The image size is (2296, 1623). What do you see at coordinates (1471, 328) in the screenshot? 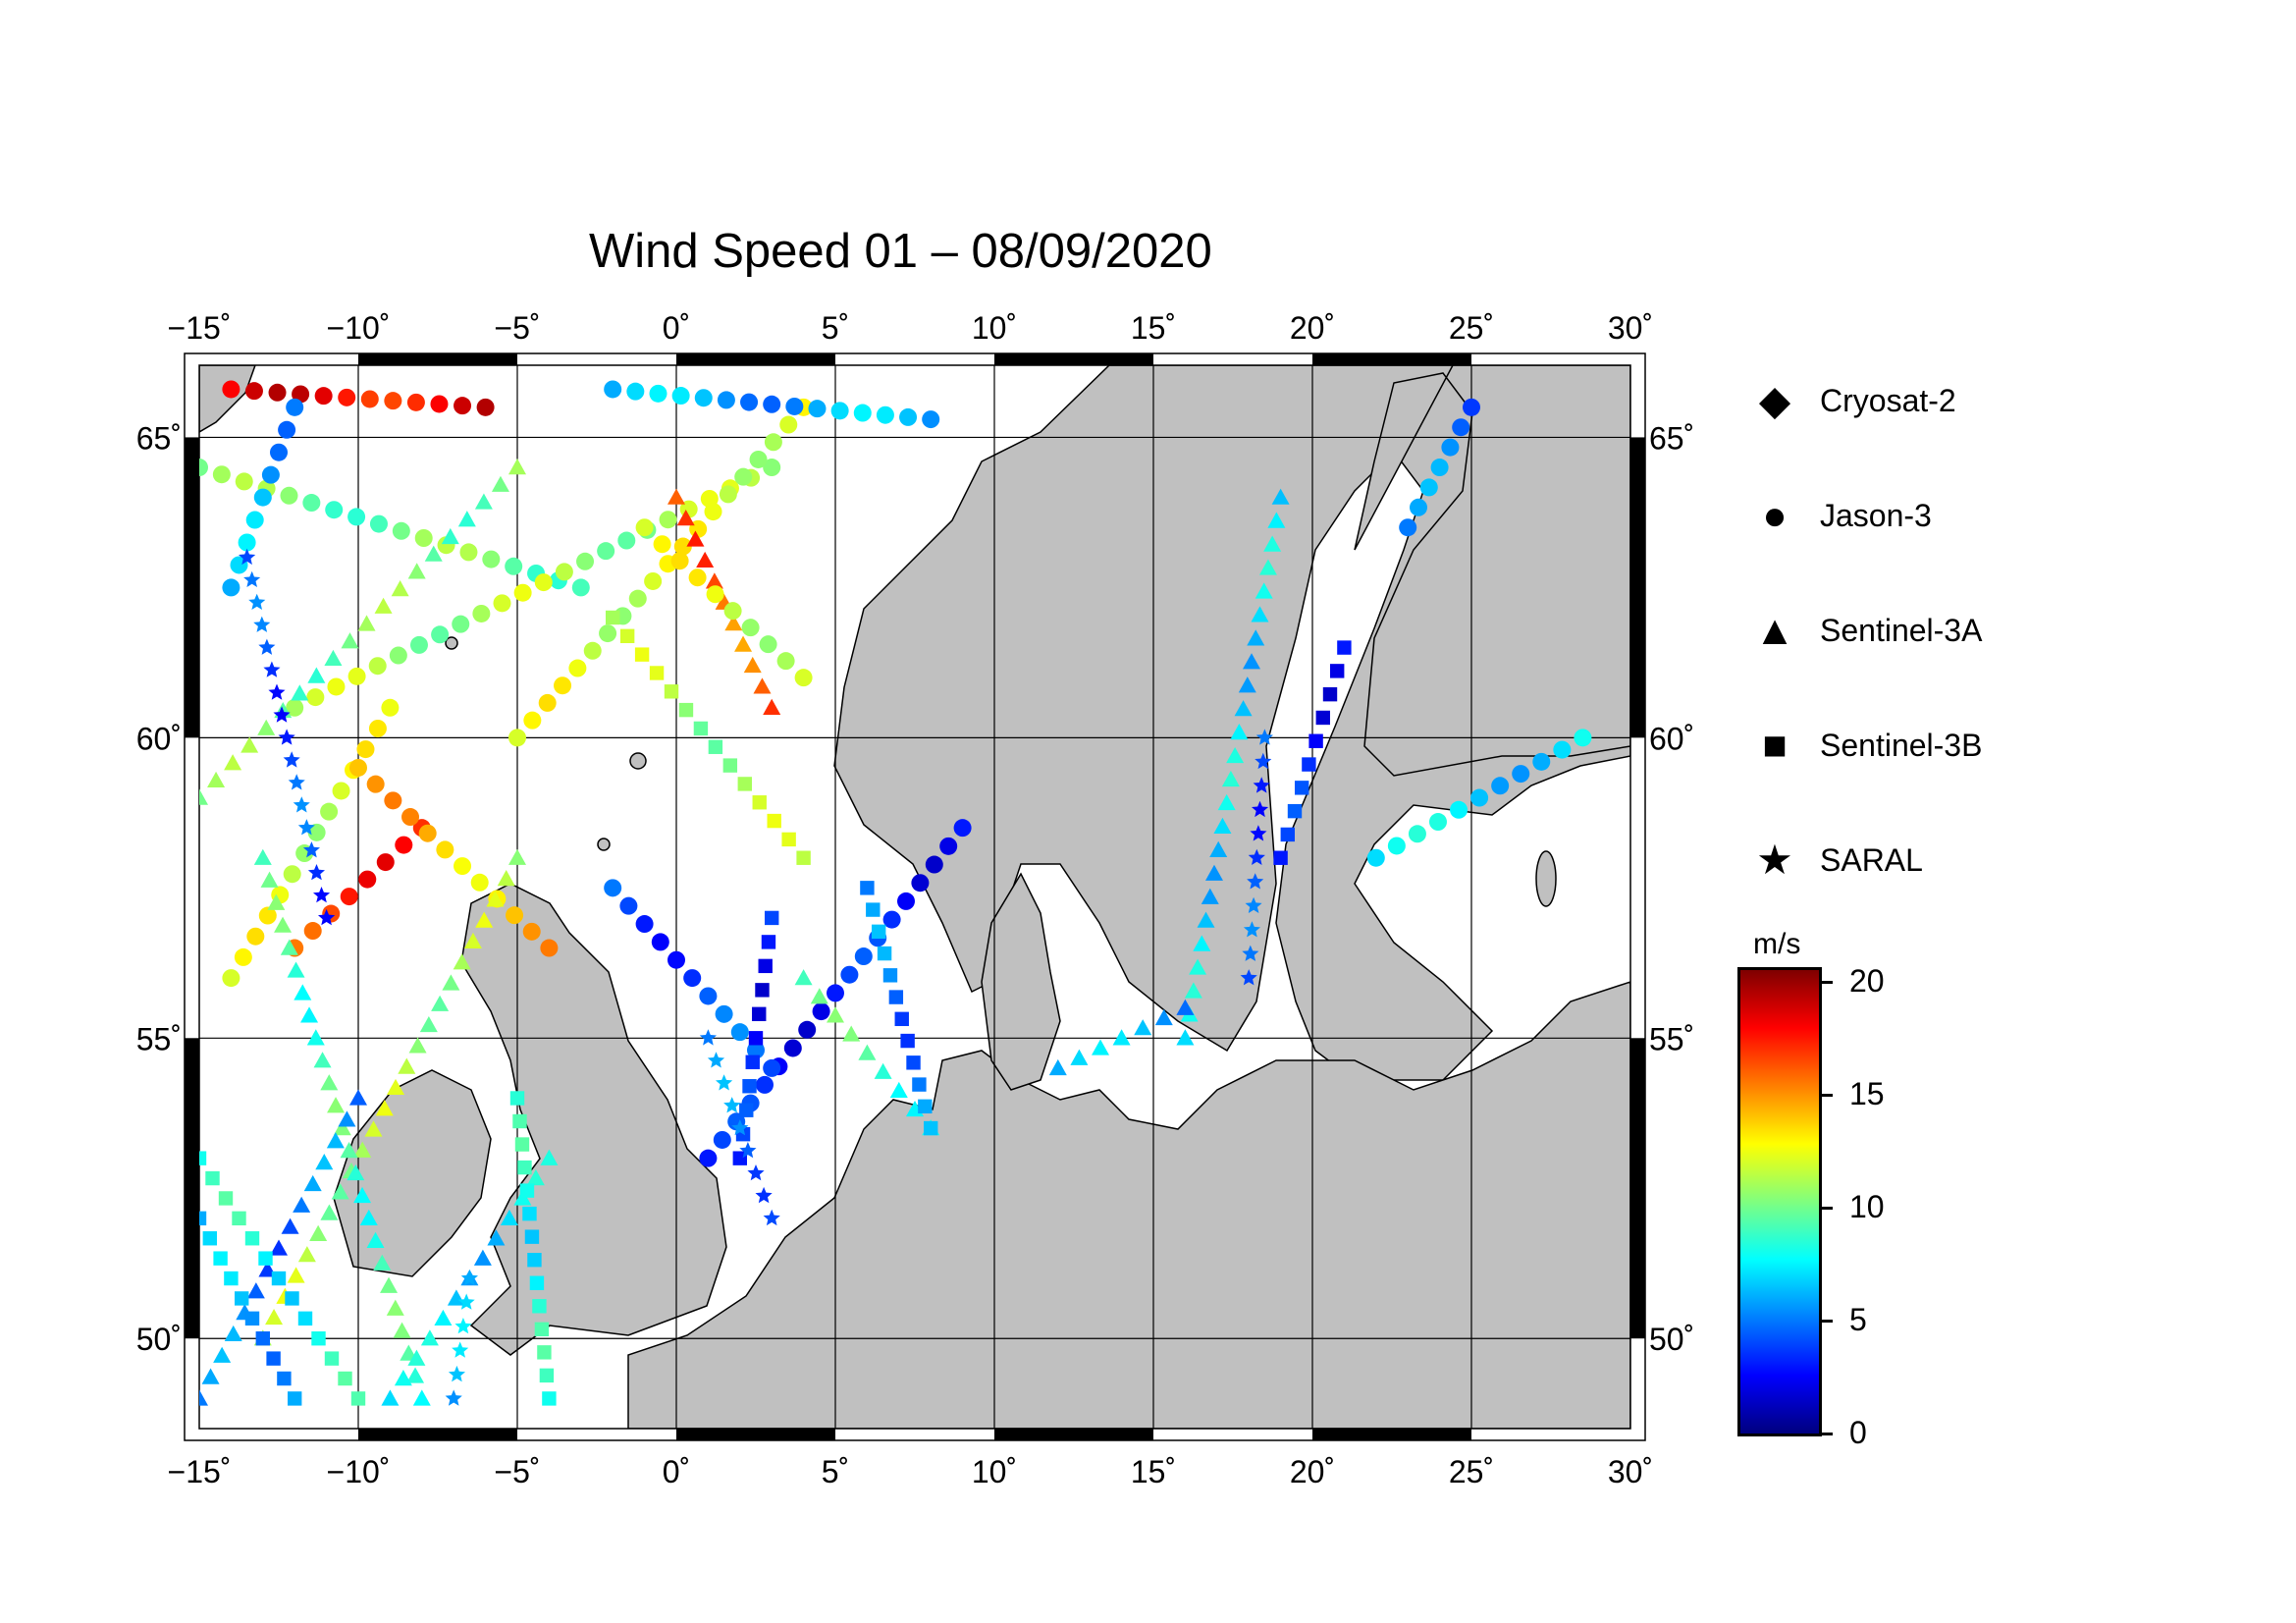
I see `lon-tick-top: 25˚` at bounding box center [1471, 328].